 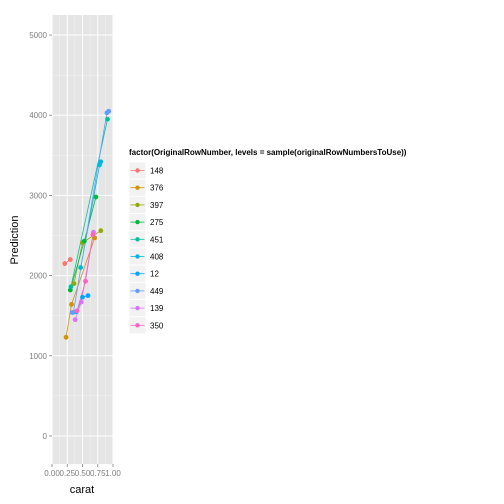 What do you see at coordinates (157, 222) in the screenshot?
I see `legend-label: 275` at bounding box center [157, 222].